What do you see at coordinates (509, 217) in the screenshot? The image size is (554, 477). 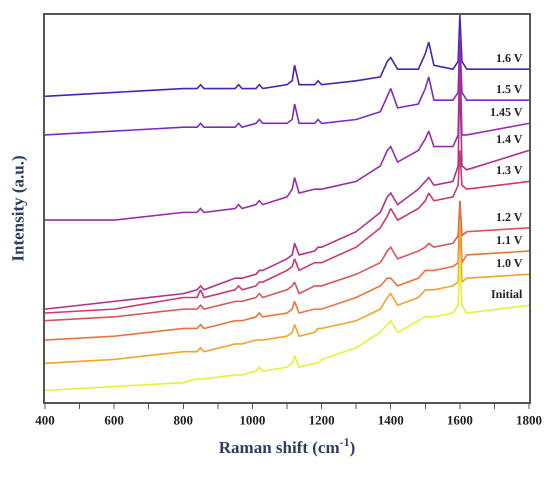 I see `series-label: 1.2 V` at bounding box center [509, 217].